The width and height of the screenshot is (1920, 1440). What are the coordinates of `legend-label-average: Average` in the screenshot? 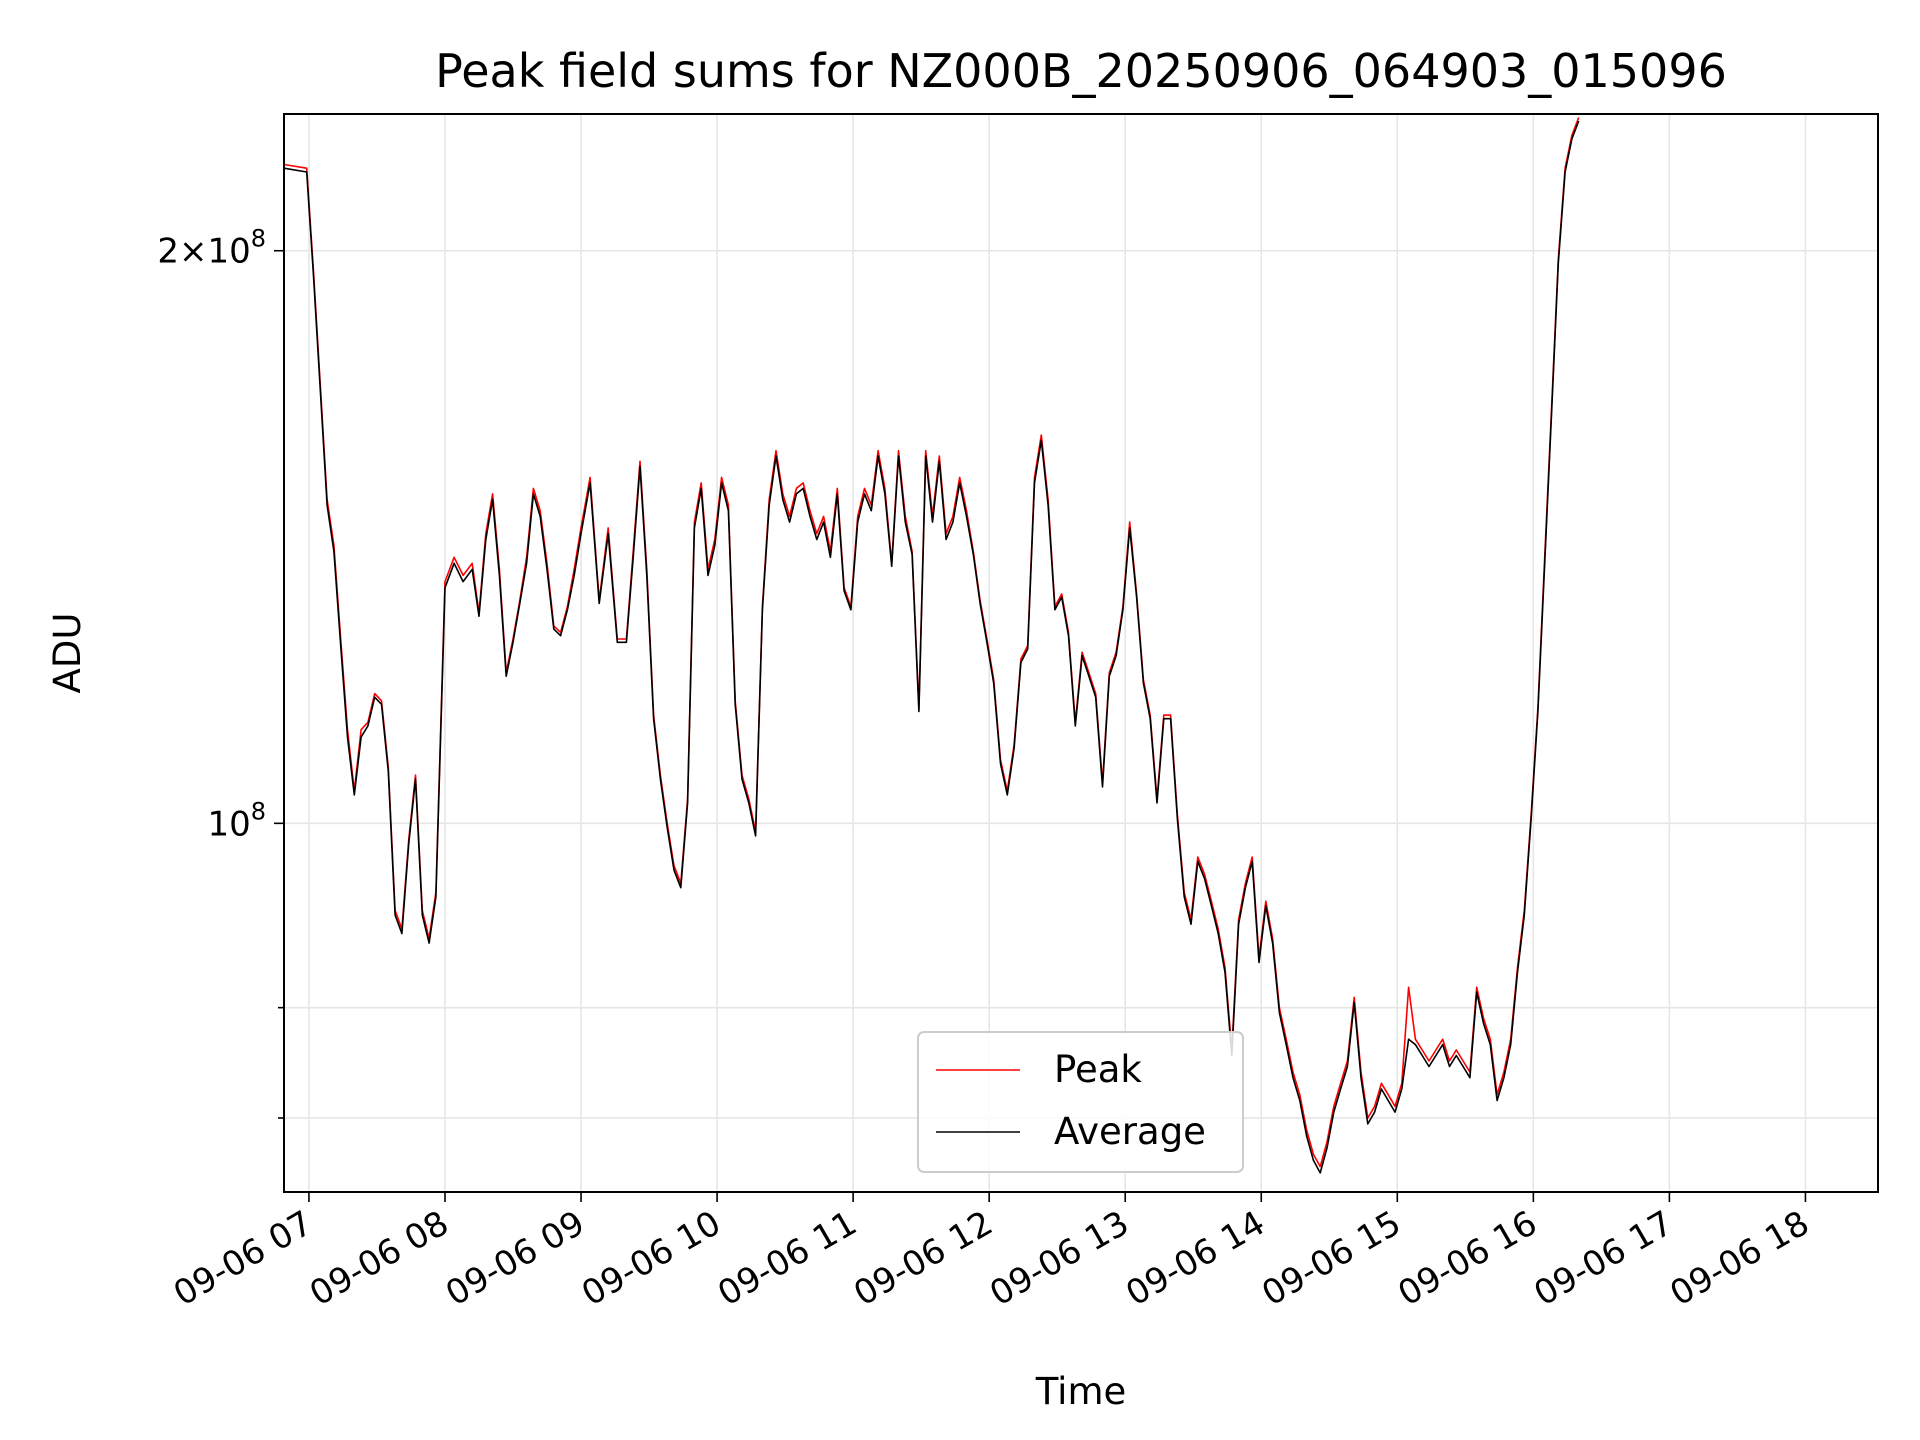 It's located at (1130, 1131).